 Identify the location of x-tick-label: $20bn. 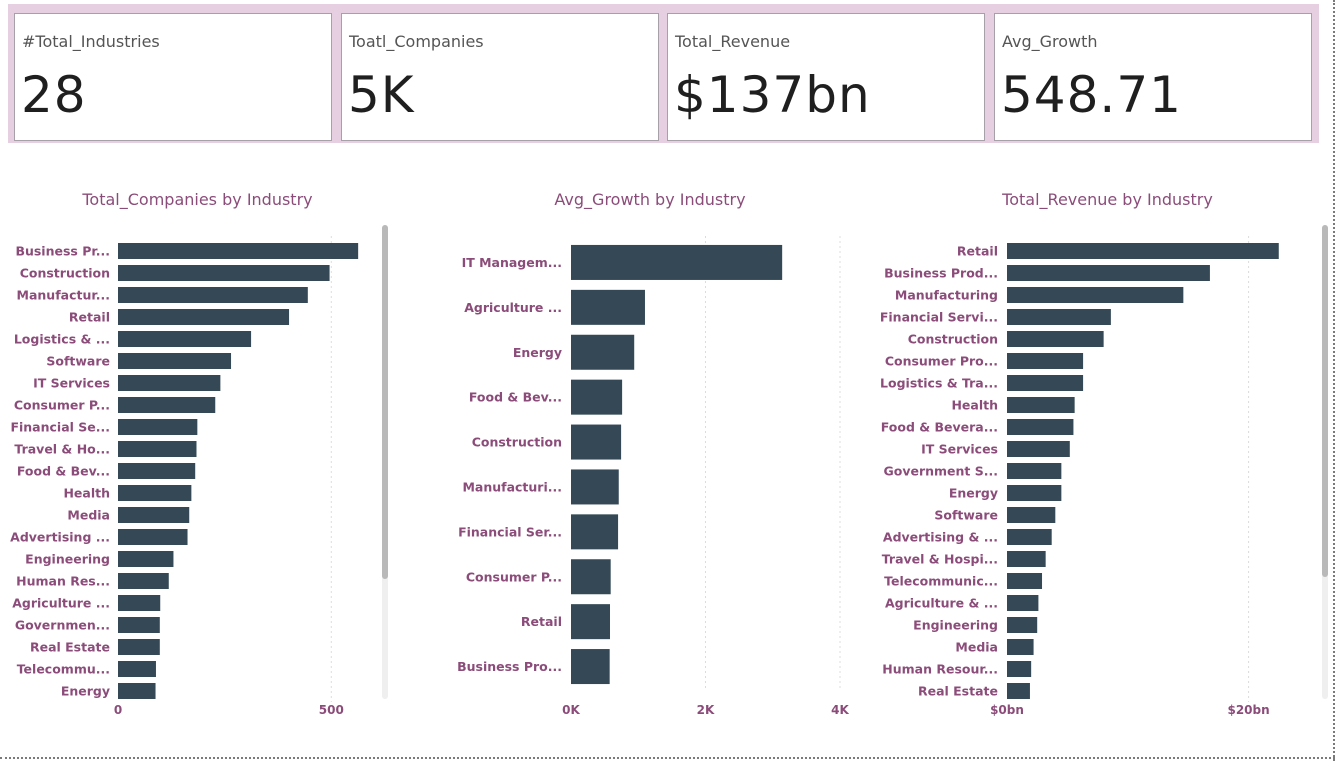
(1248, 710).